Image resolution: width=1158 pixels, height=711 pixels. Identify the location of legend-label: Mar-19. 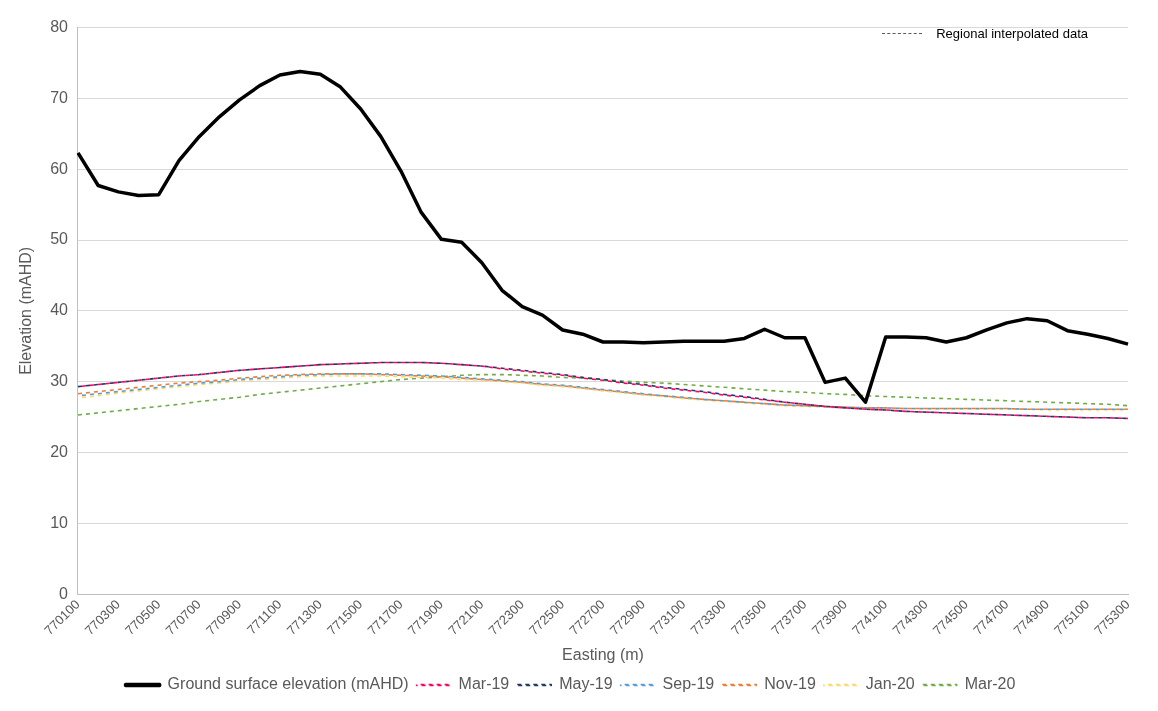
(484, 684).